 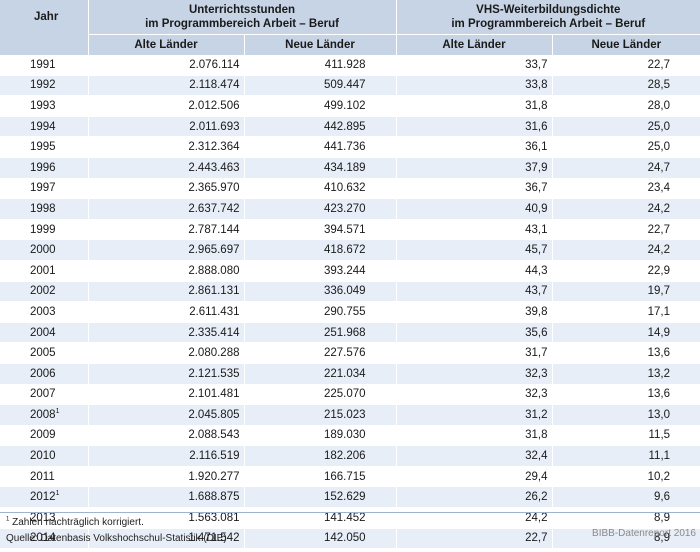 I want to click on table-row: 1995 2.312.364 441.736 36,1 25,0, so click(x=350, y=147).